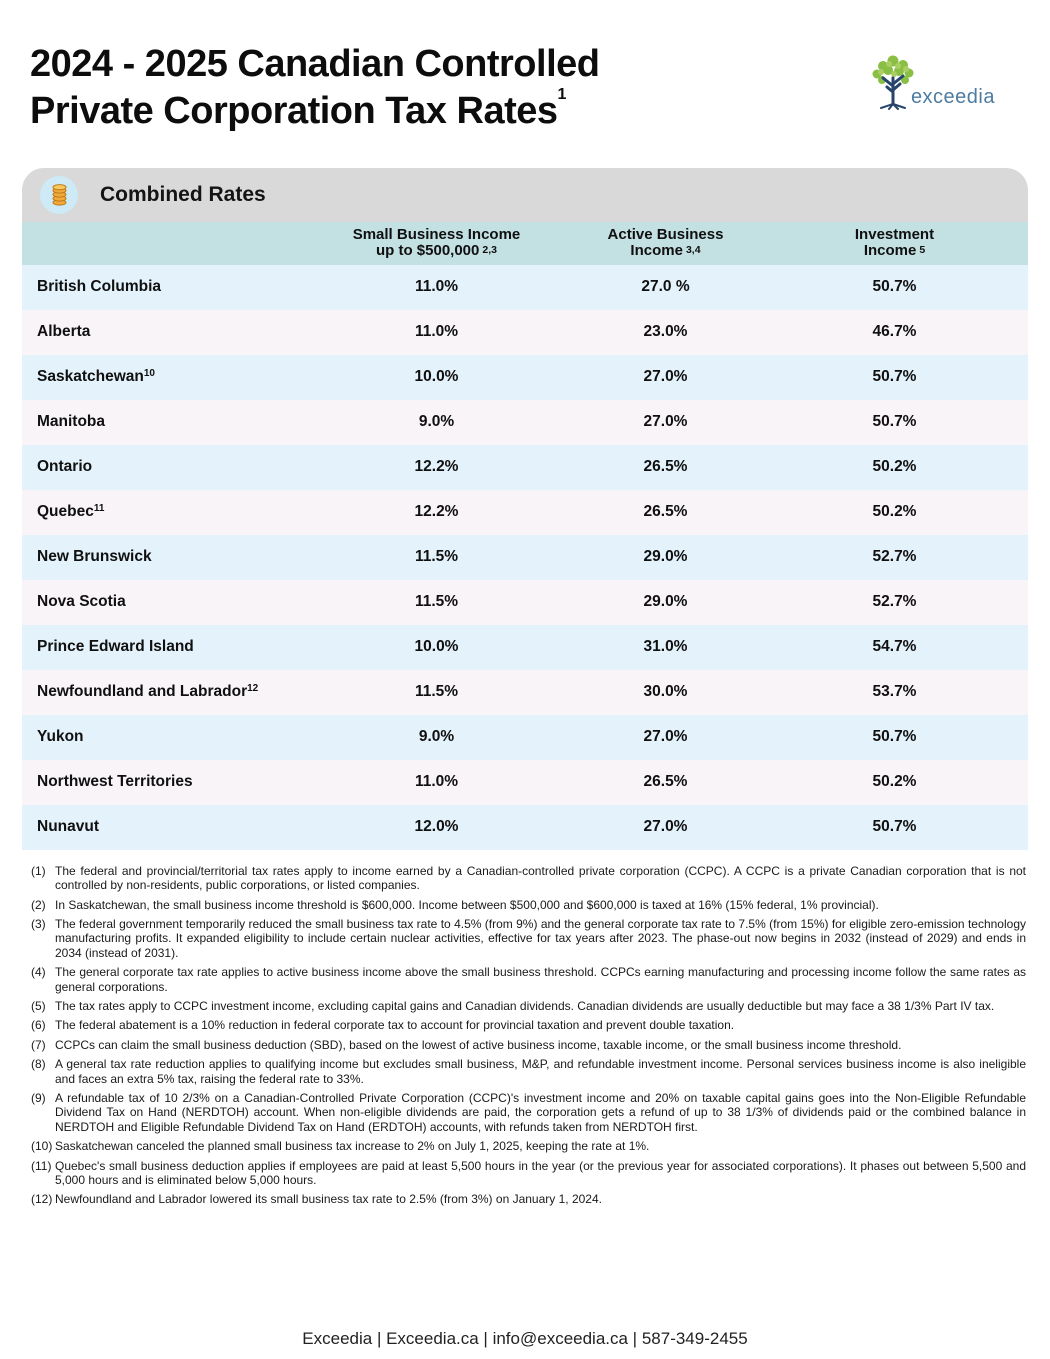 The width and height of the screenshot is (1050, 1359). I want to click on page-title-line1: 2024 - 2025 Canadian Controlled, so click(315, 64).